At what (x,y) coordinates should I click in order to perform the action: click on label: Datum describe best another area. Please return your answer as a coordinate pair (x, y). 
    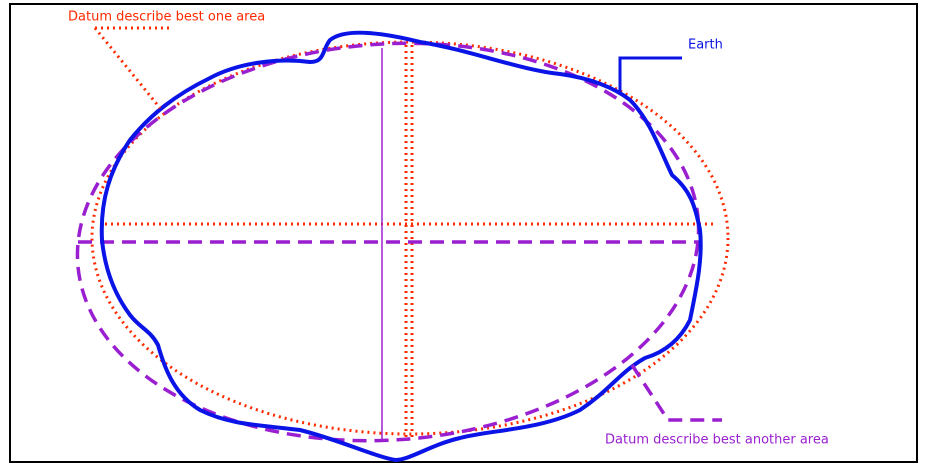
    Looking at the image, I should click on (717, 440).